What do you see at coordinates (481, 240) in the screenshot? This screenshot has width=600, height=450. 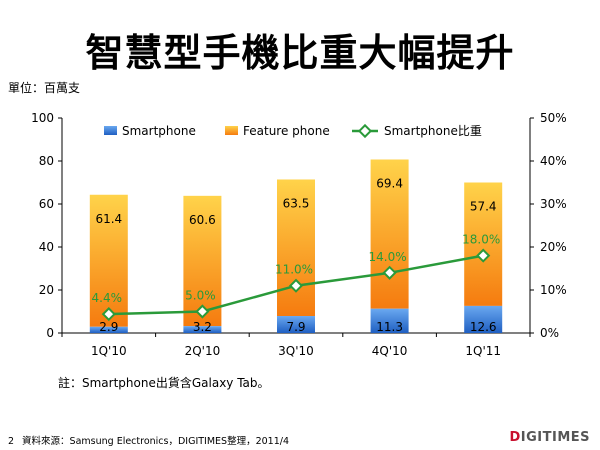 I see `smartphone-share-label: 18.0%` at bounding box center [481, 240].